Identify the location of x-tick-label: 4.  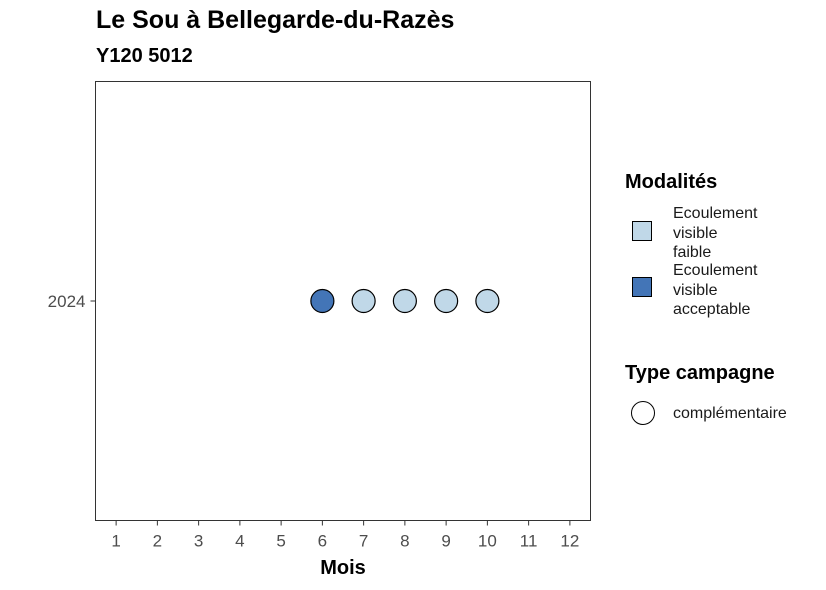
(239, 541).